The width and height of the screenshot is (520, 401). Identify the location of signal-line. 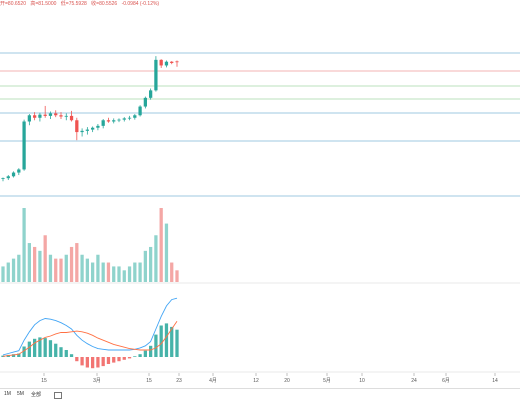
(90, 339).